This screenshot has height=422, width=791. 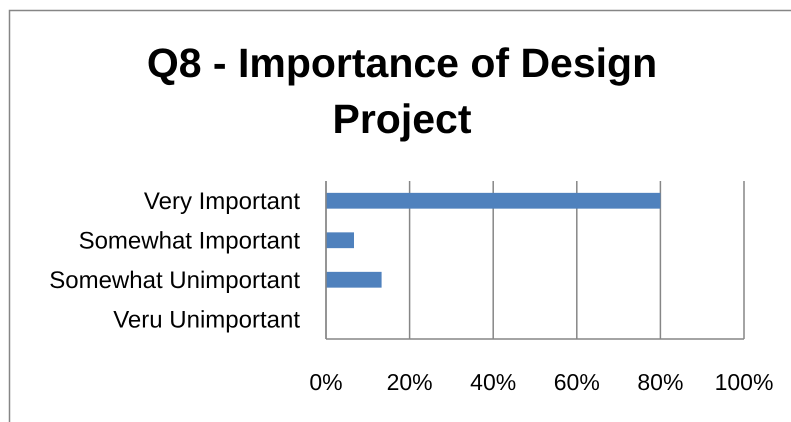 What do you see at coordinates (222, 202) in the screenshot?
I see `y-tick-label: Very Important` at bounding box center [222, 202].